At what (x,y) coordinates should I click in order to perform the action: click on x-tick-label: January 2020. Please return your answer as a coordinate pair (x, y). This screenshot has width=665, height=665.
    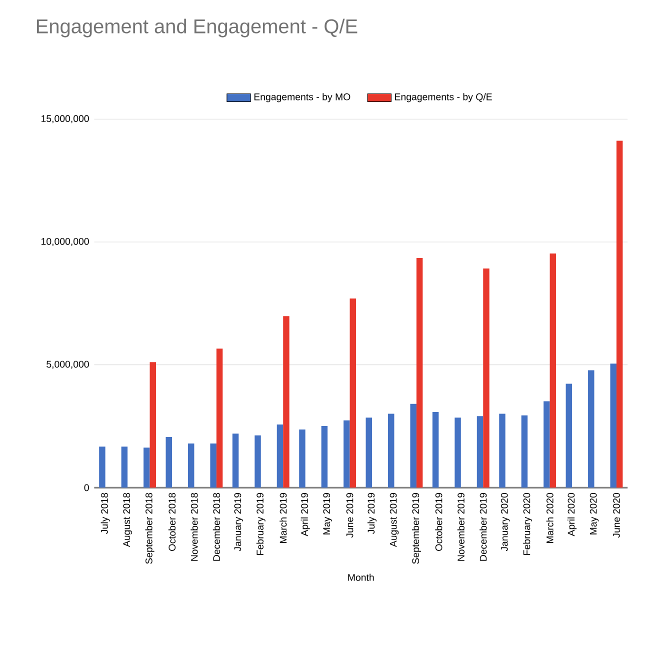
    Looking at the image, I should click on (505, 522).